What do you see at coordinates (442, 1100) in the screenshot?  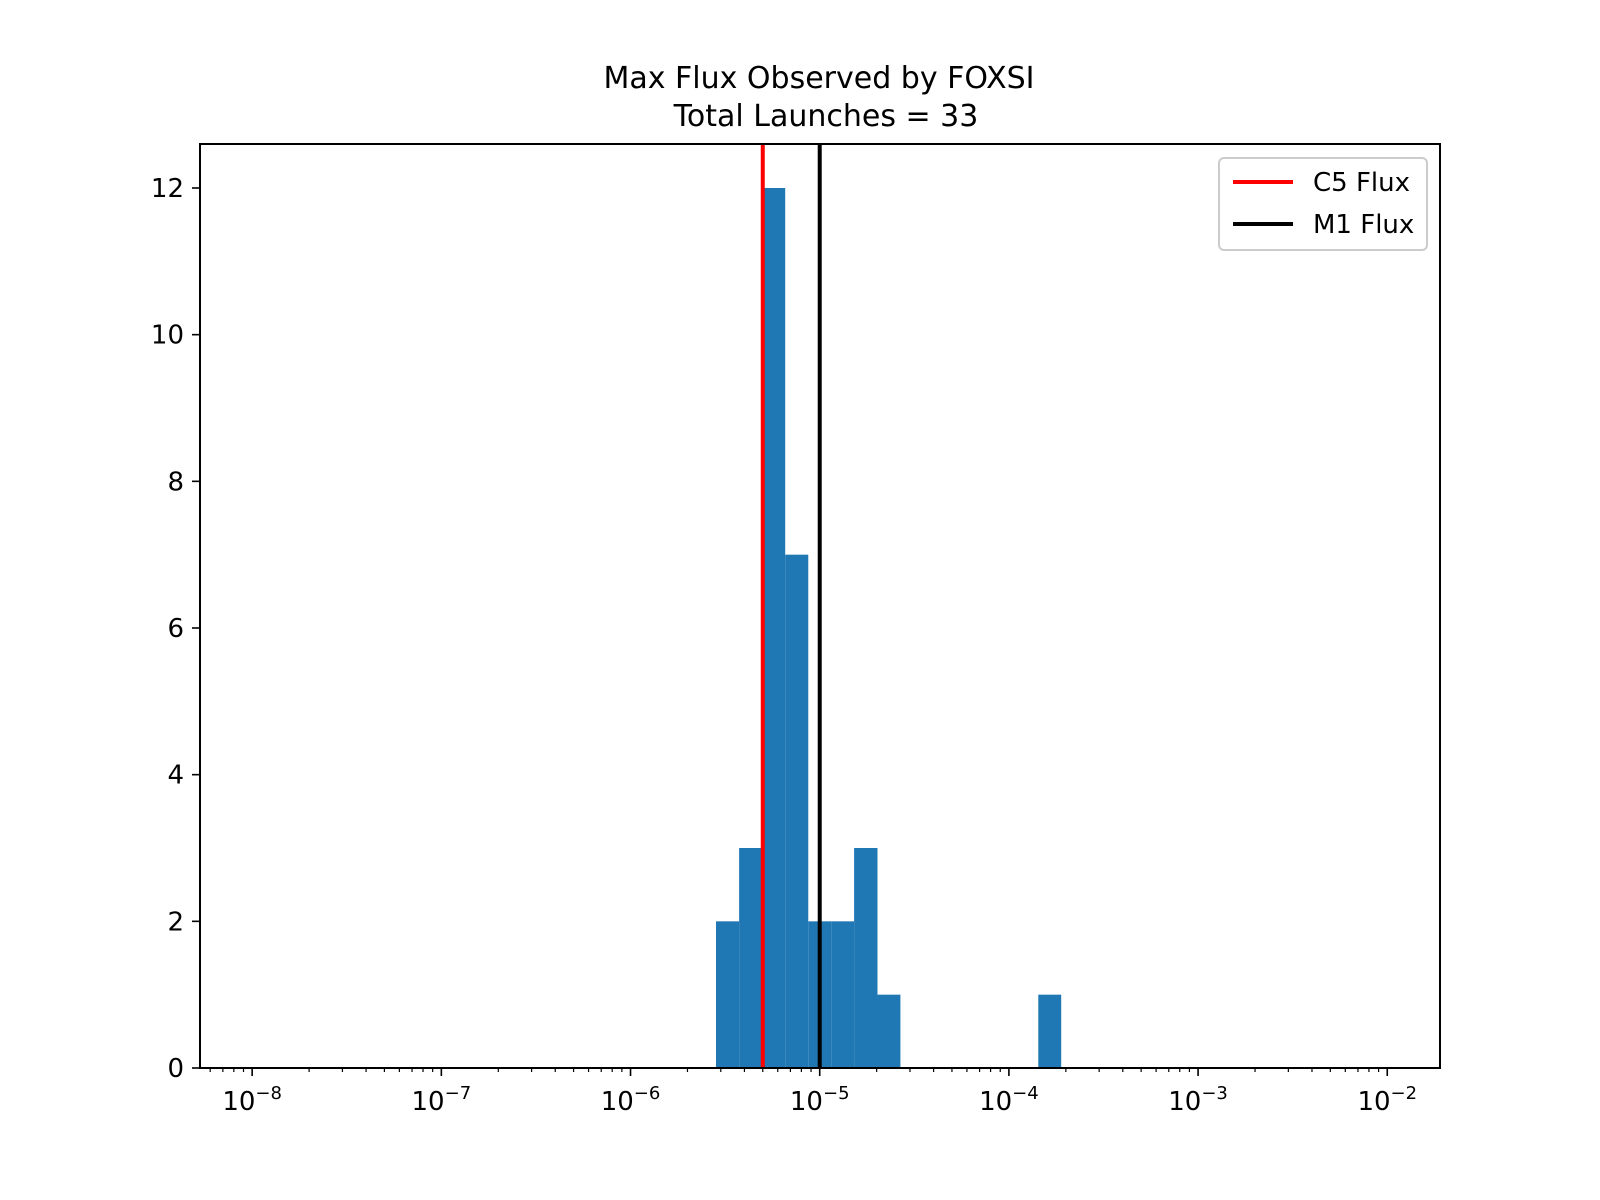 I see `x-tick-label: 10⁻⁷` at bounding box center [442, 1100].